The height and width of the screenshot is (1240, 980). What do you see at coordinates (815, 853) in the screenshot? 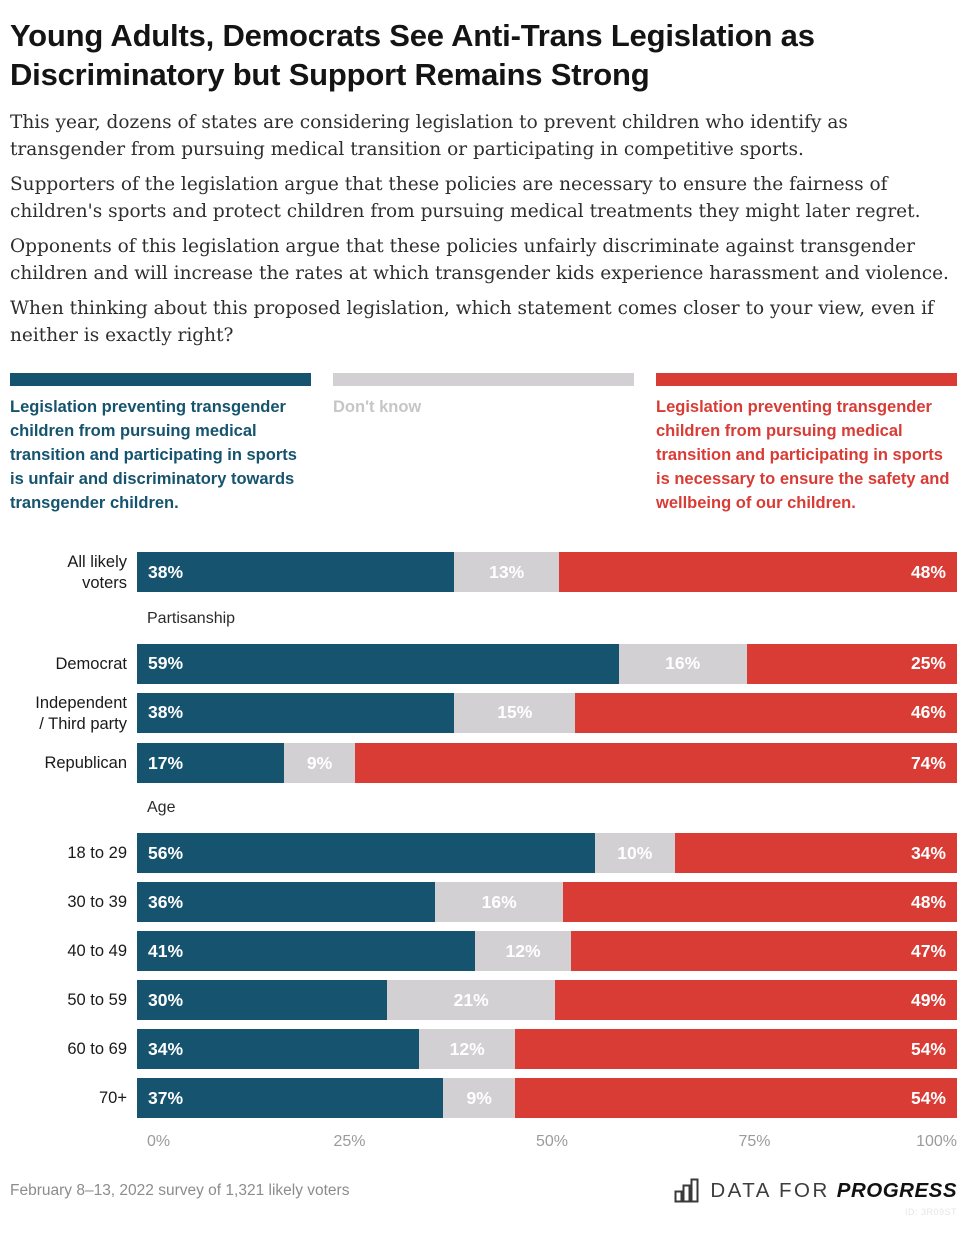
I see `bar-segment-oppose: 34%` at bounding box center [815, 853].